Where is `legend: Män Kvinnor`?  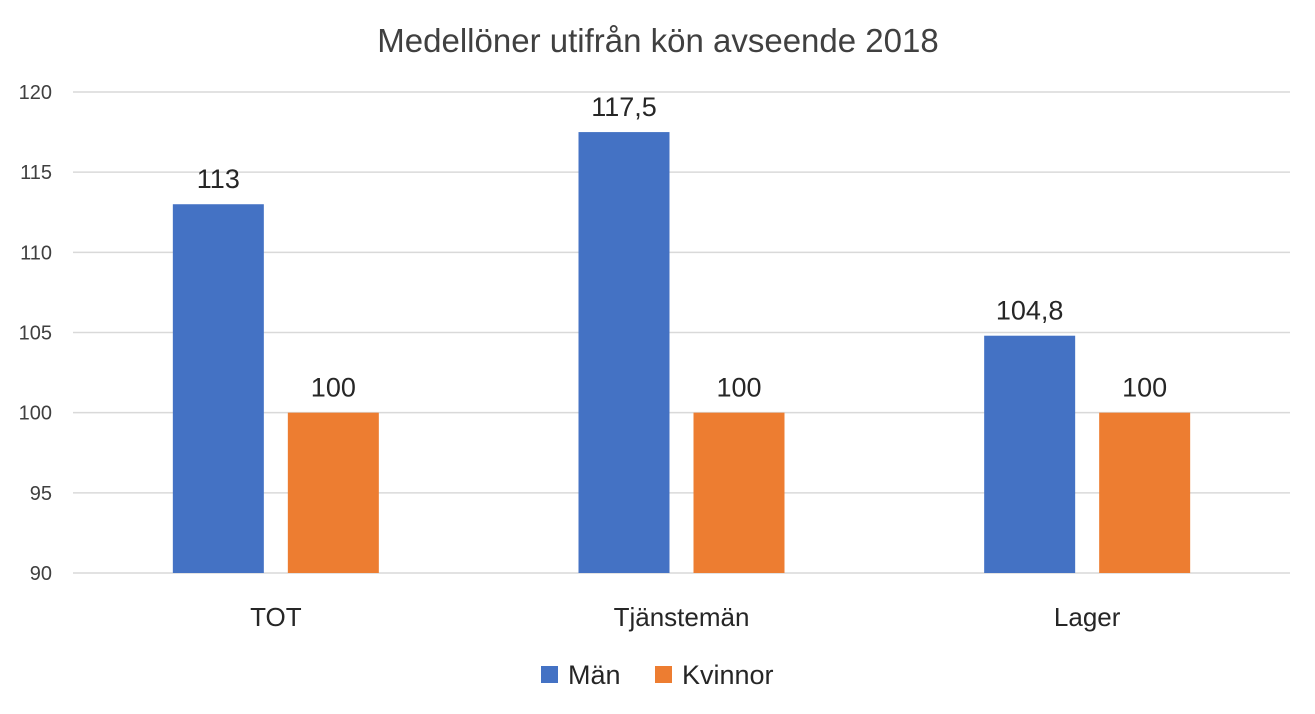
legend: Män Kvinnor is located at coordinates (657, 675).